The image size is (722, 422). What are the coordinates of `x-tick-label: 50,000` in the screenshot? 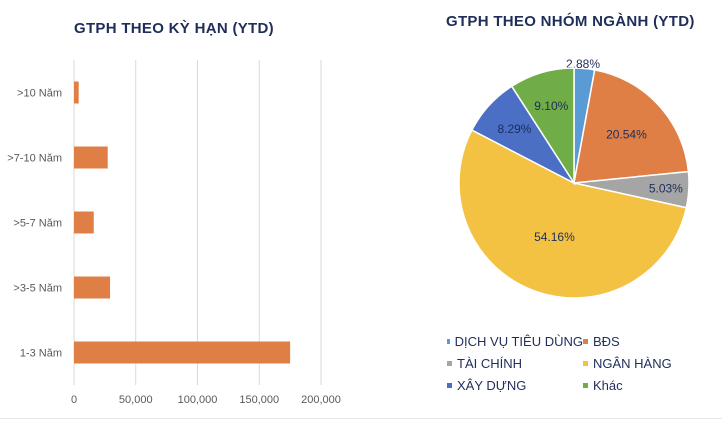 It's located at (136, 400).